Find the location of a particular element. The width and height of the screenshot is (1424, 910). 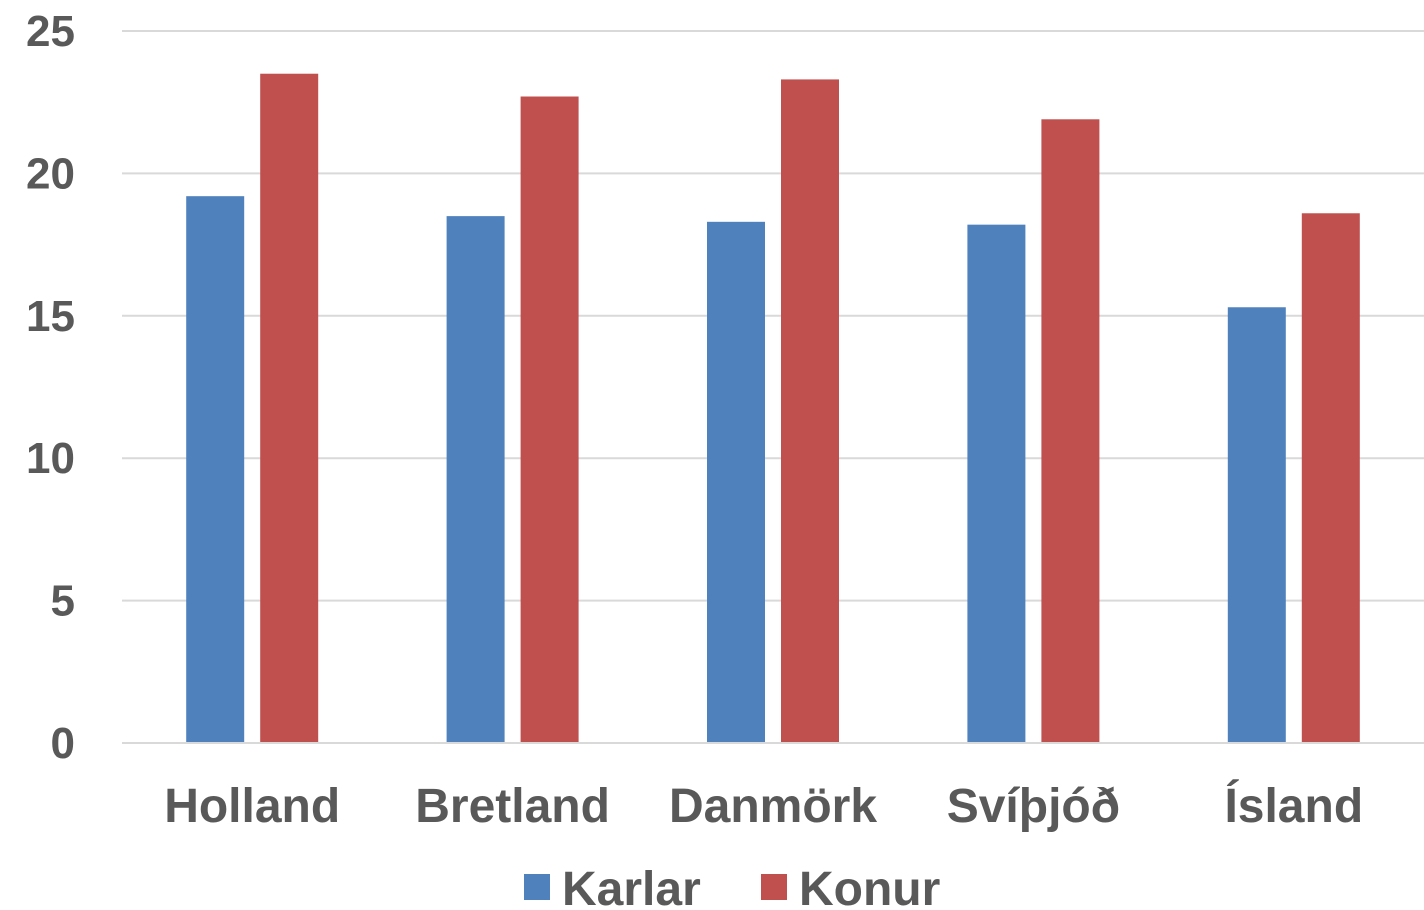

y-tick-label: 5 is located at coordinates (63, 601).